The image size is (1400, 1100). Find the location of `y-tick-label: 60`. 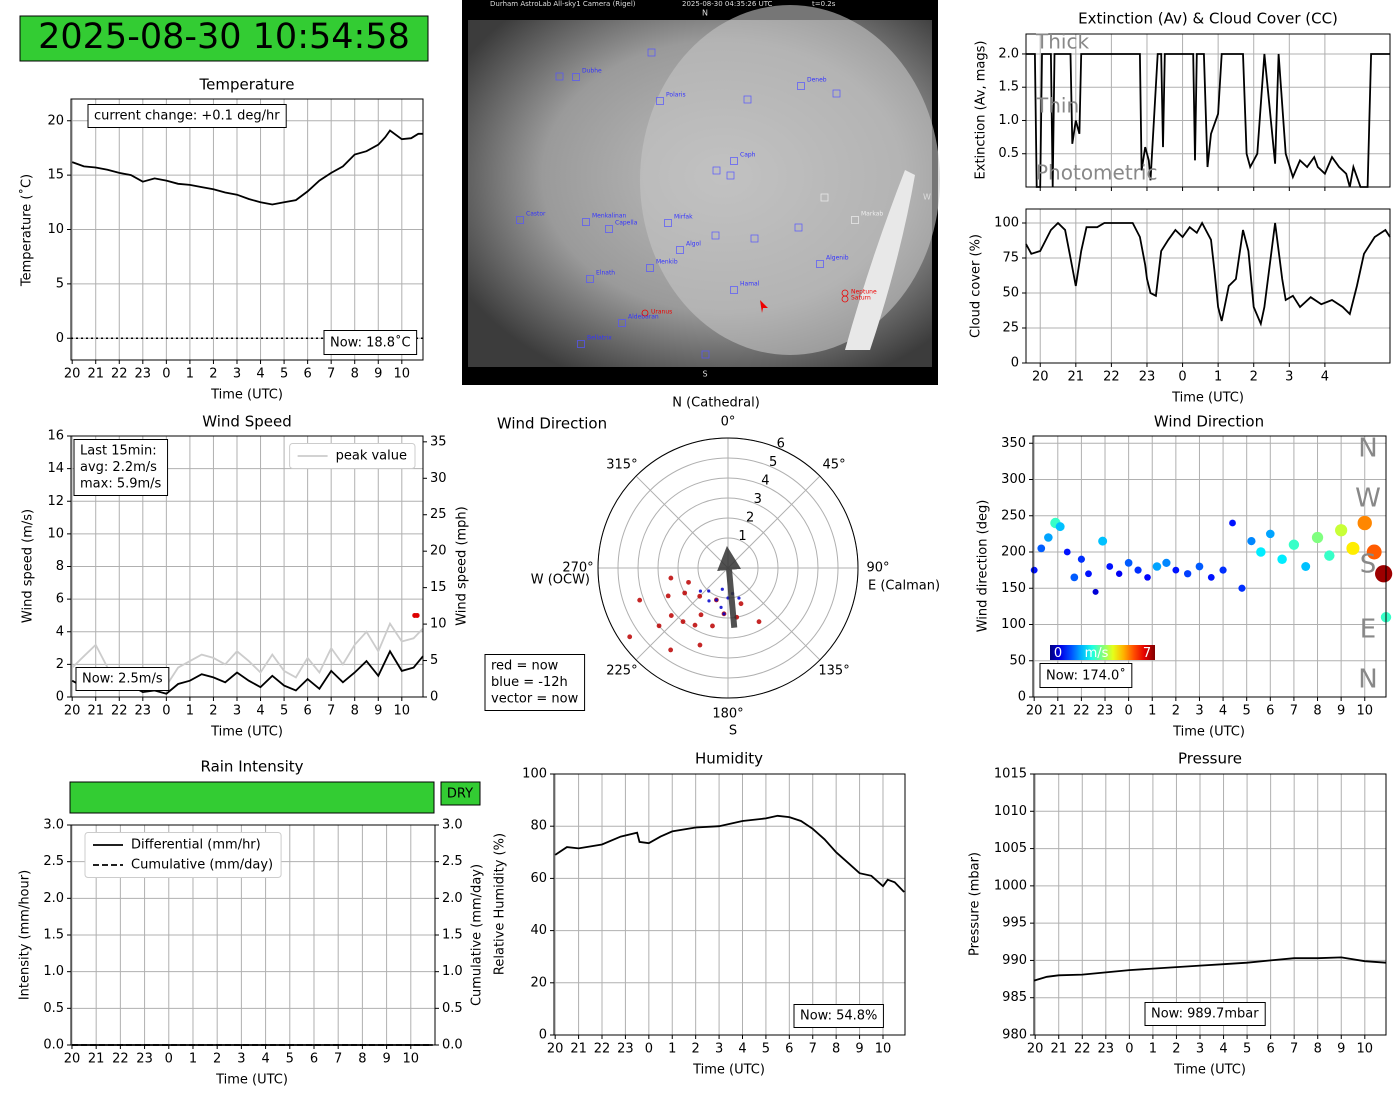

y-tick-label: 60 is located at coordinates (538, 878).